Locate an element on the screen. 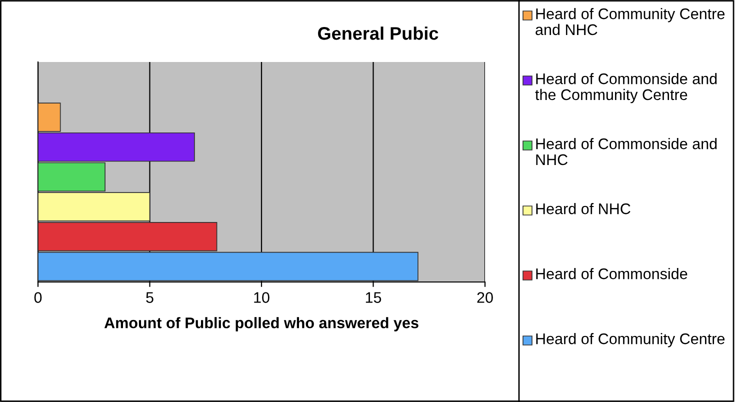 Image resolution: width=735 pixels, height=402 pixels. legend-label: Heard of Commonside is located at coordinates (612, 274).